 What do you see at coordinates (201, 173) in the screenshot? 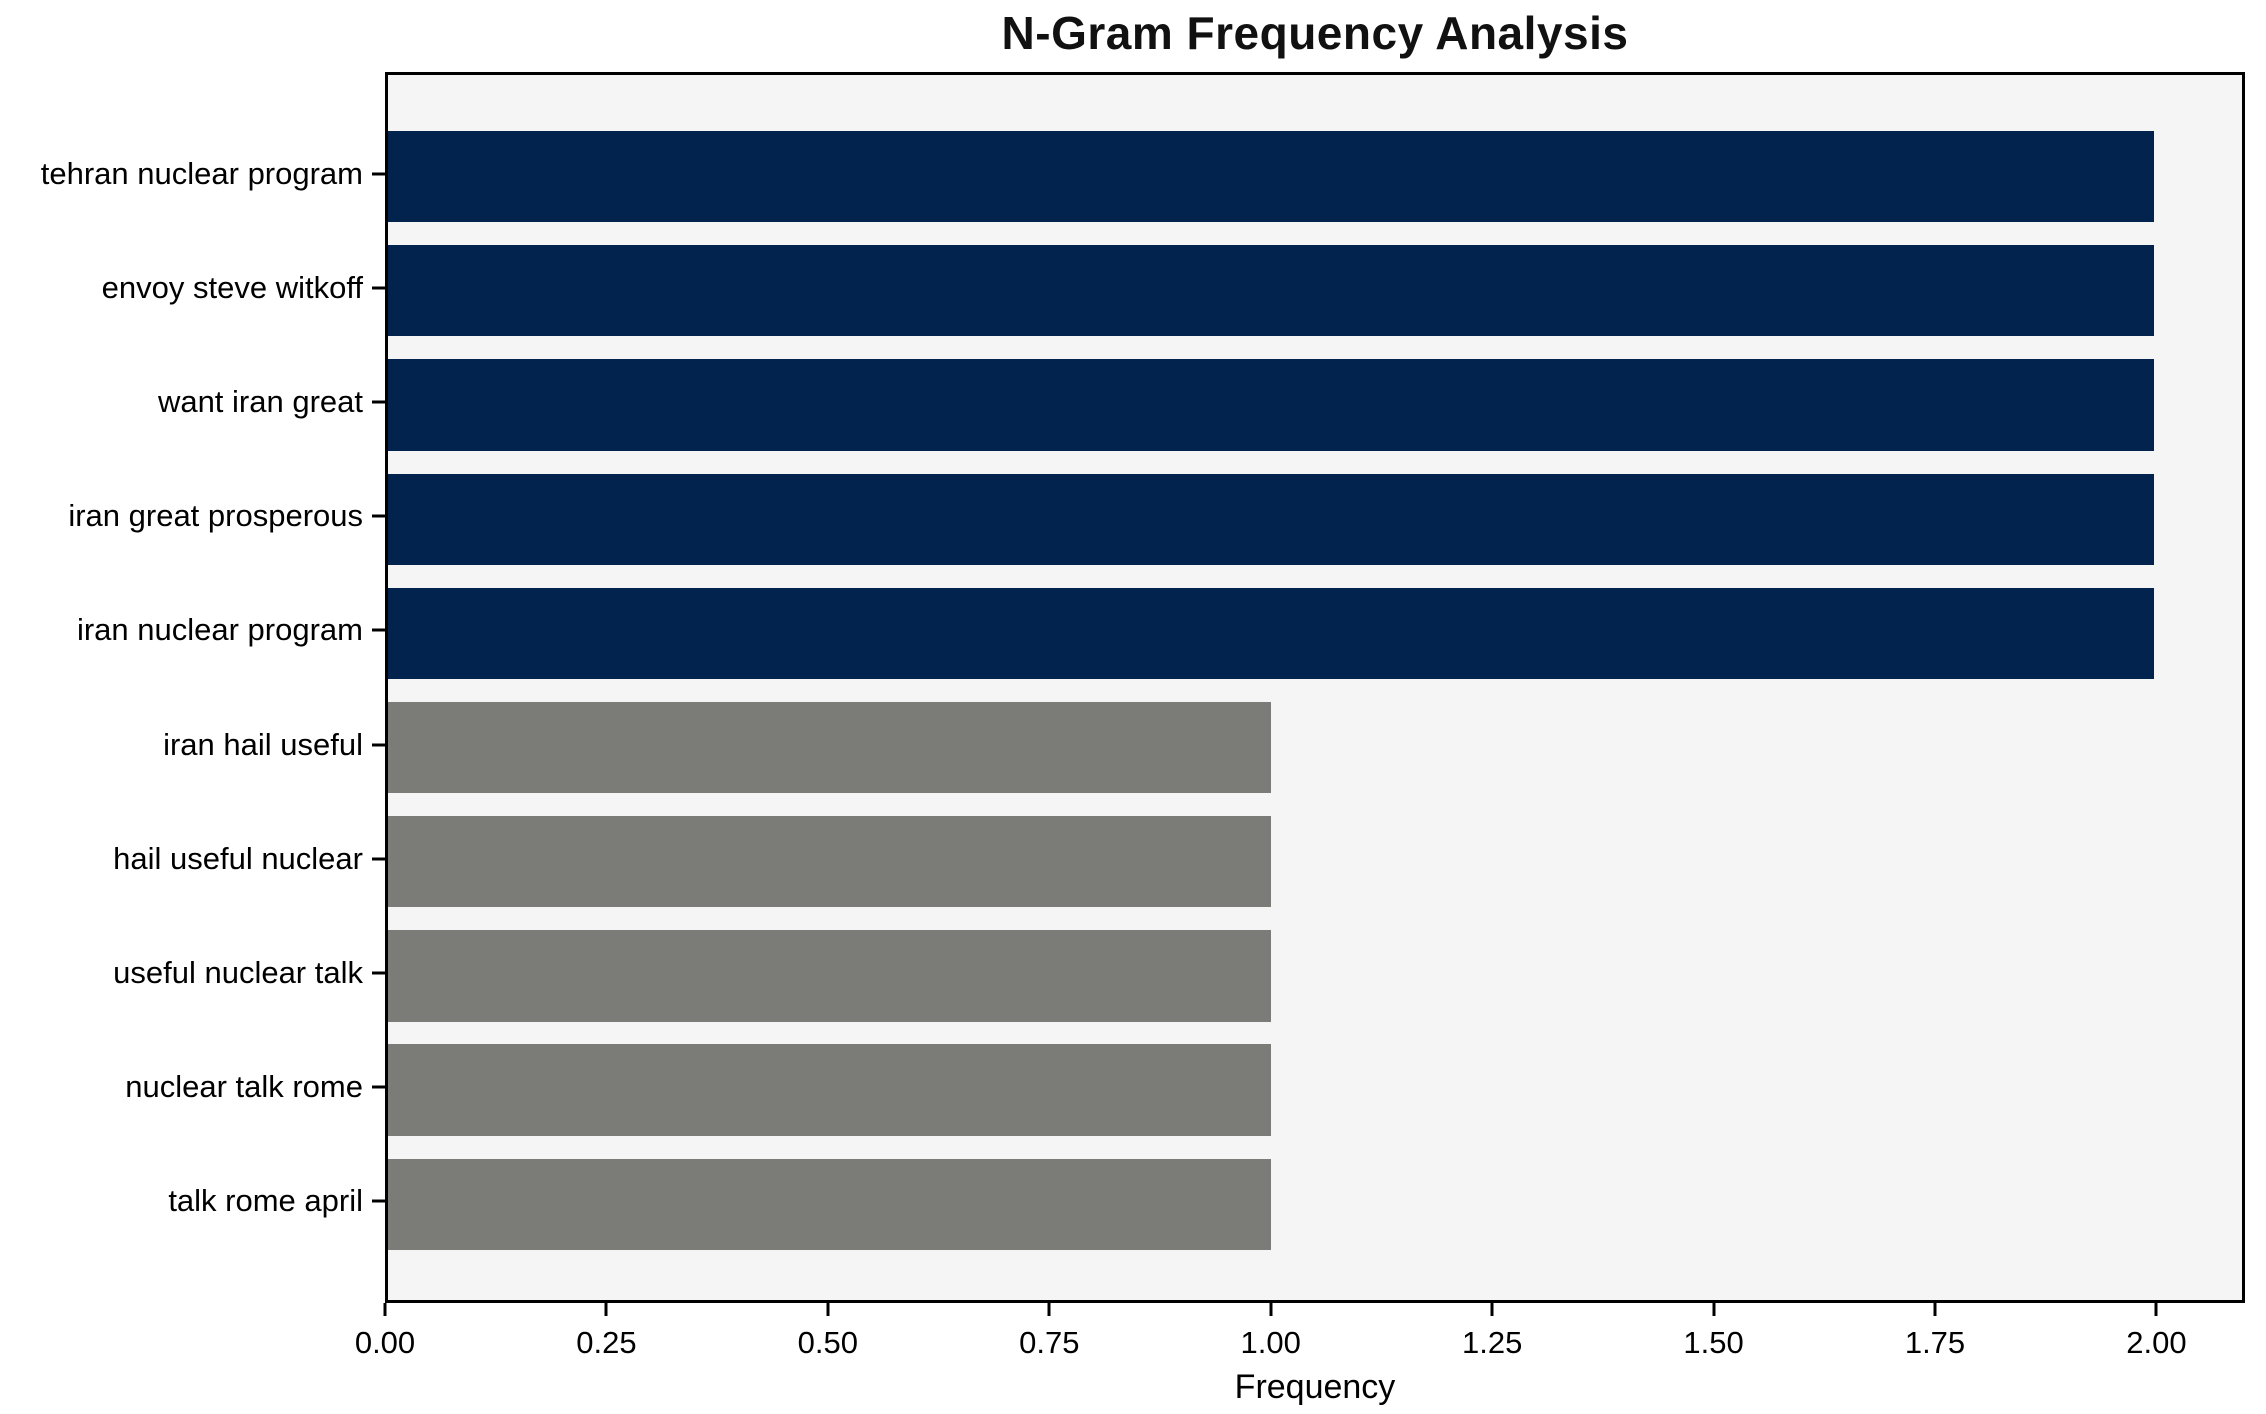
I see `y-tick-label: tehran nuclear program` at bounding box center [201, 173].